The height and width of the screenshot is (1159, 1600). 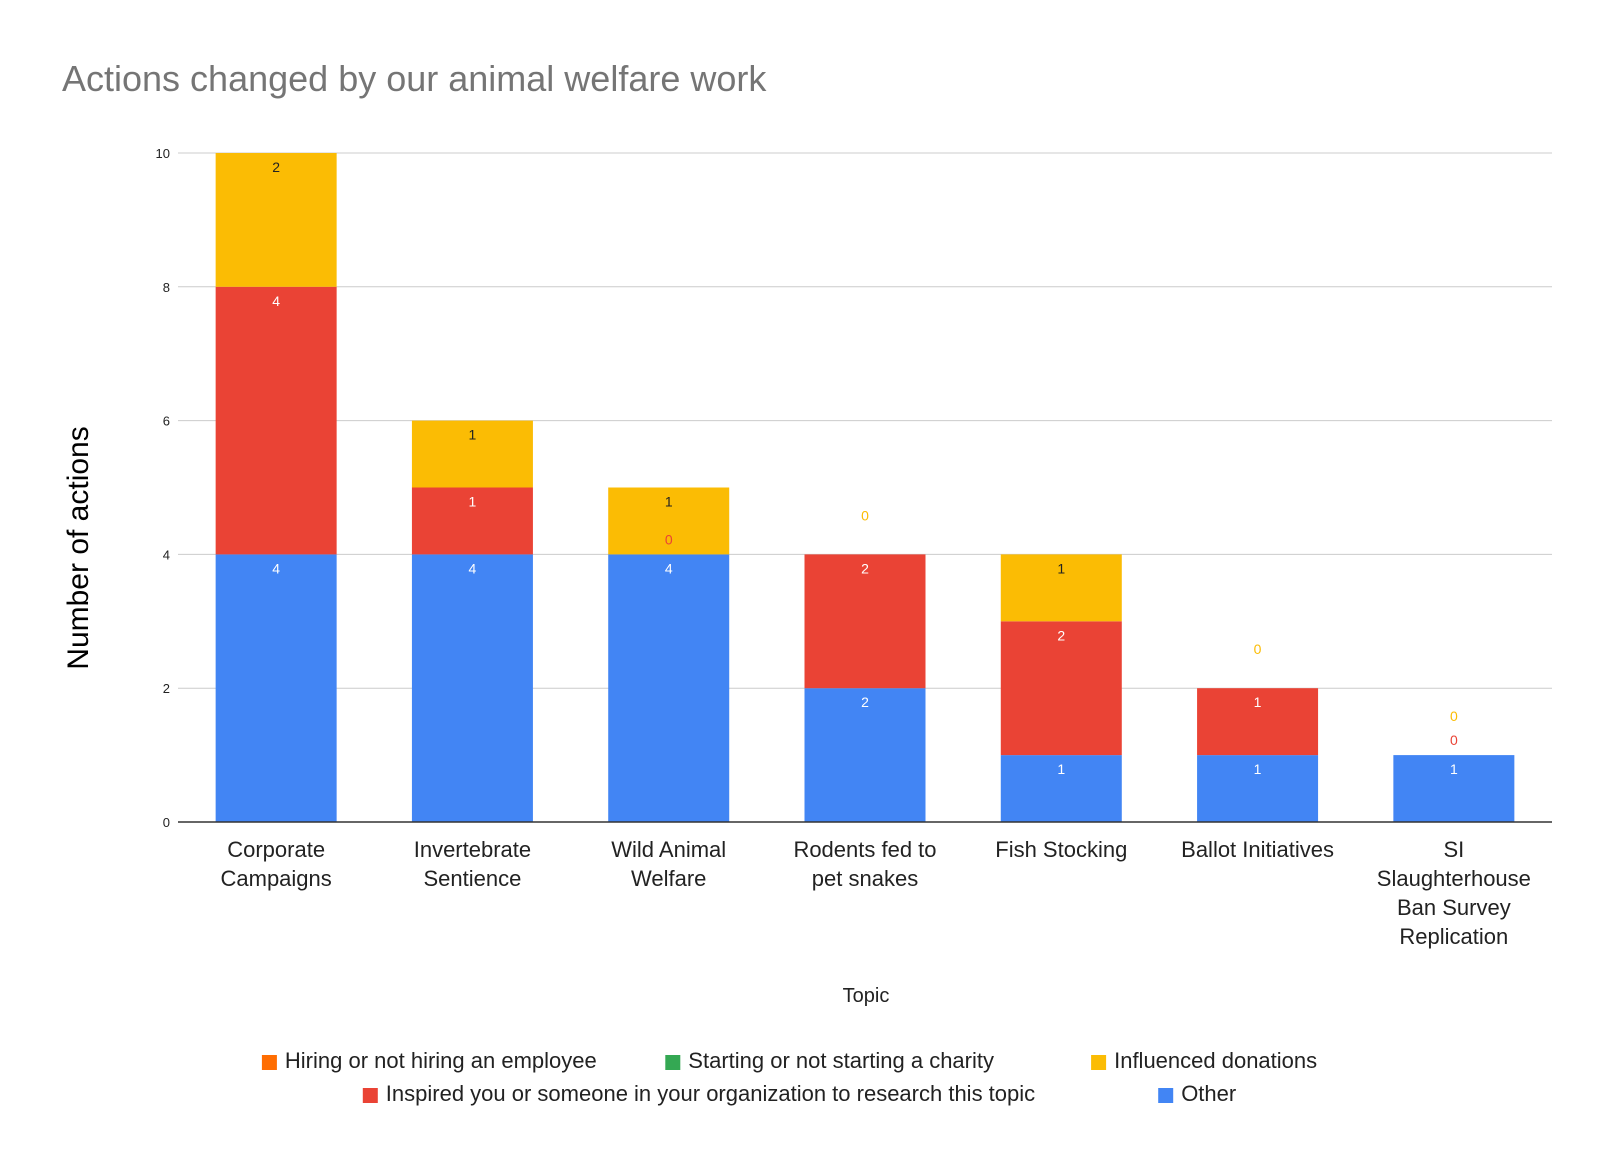 What do you see at coordinates (166, 554) in the screenshot?
I see `y-tick-label: 4` at bounding box center [166, 554].